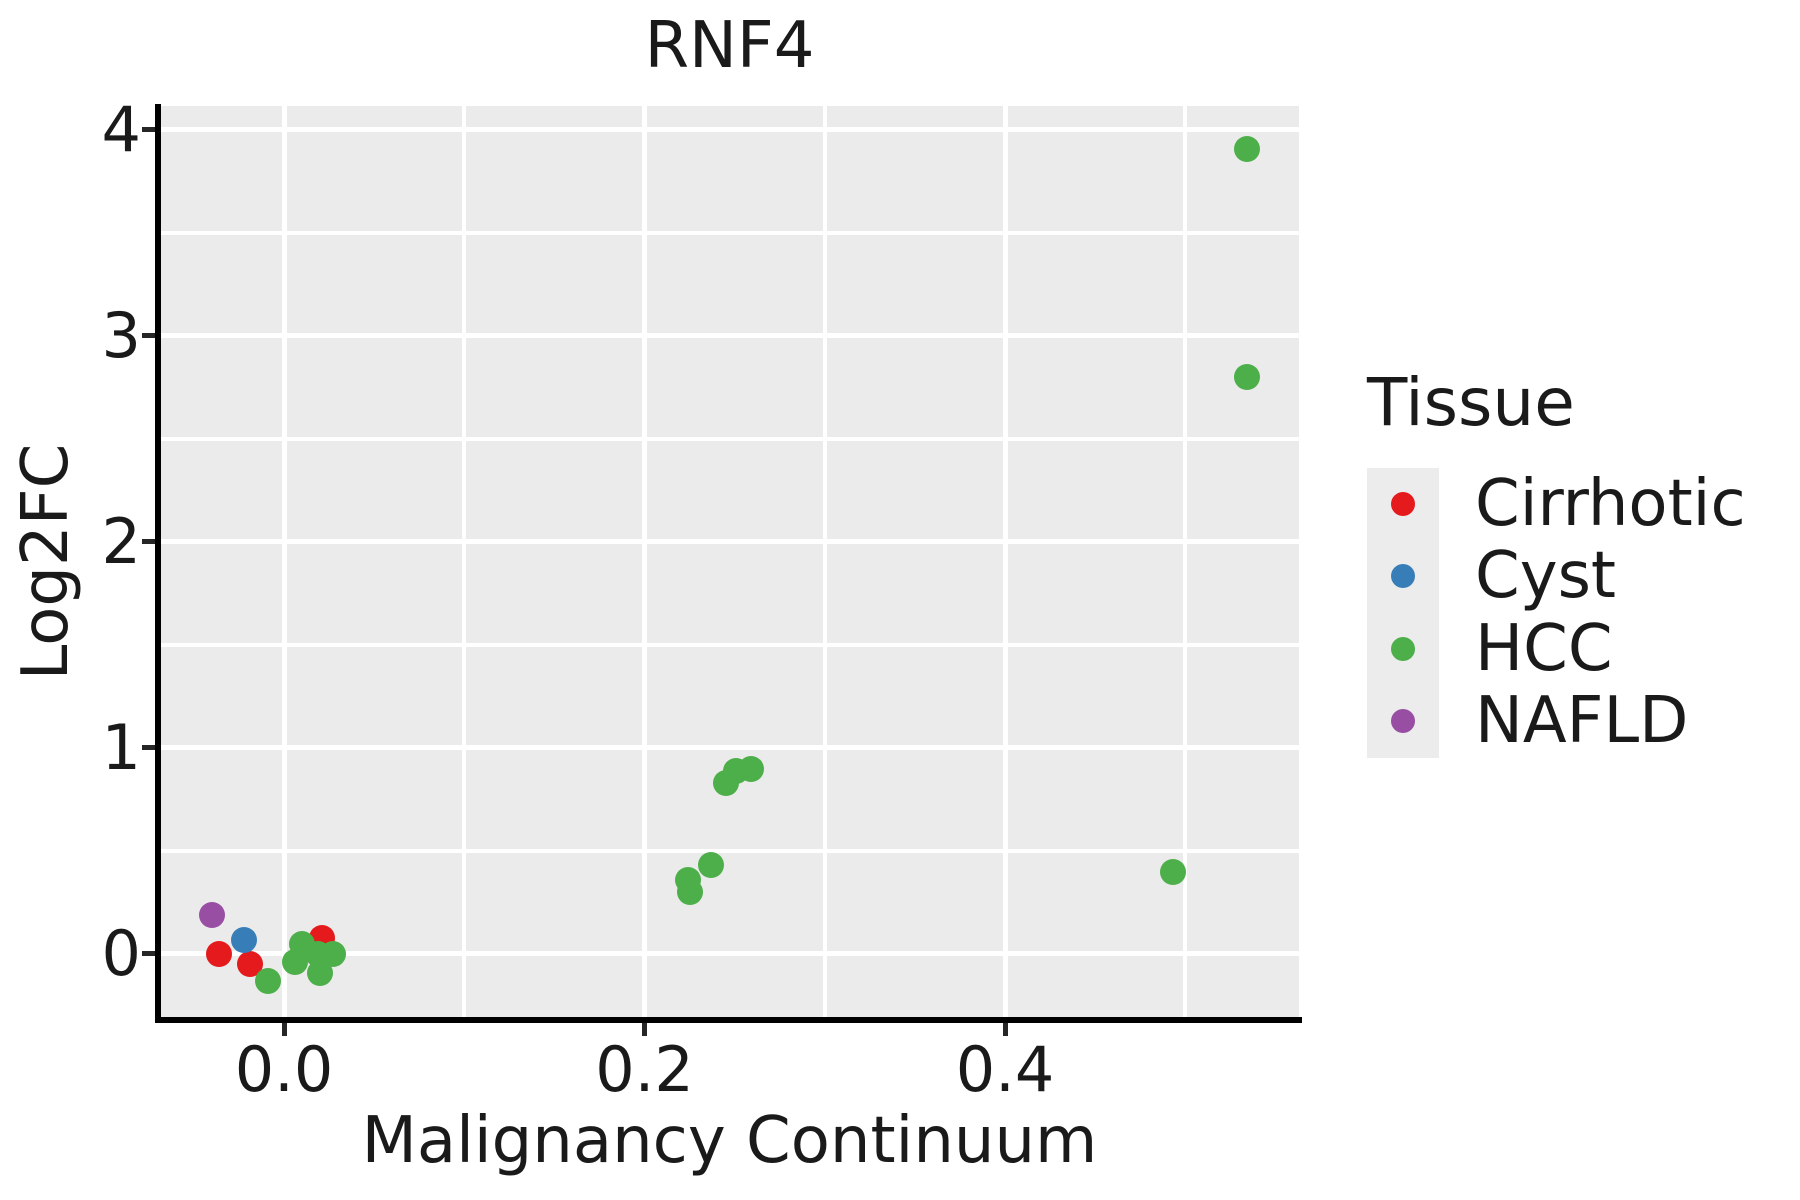 The image size is (1800, 1200). I want to click on x-tick-label: 0.2, so click(644, 1069).